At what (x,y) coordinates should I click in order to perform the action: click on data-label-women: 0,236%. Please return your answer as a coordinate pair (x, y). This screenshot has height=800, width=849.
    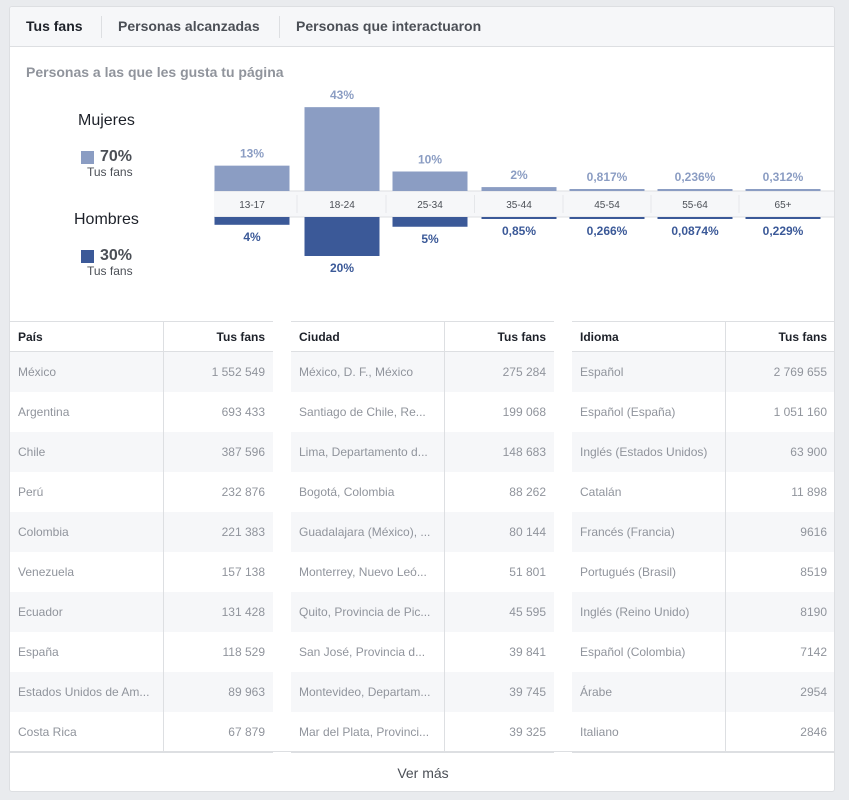
    Looking at the image, I should click on (695, 177).